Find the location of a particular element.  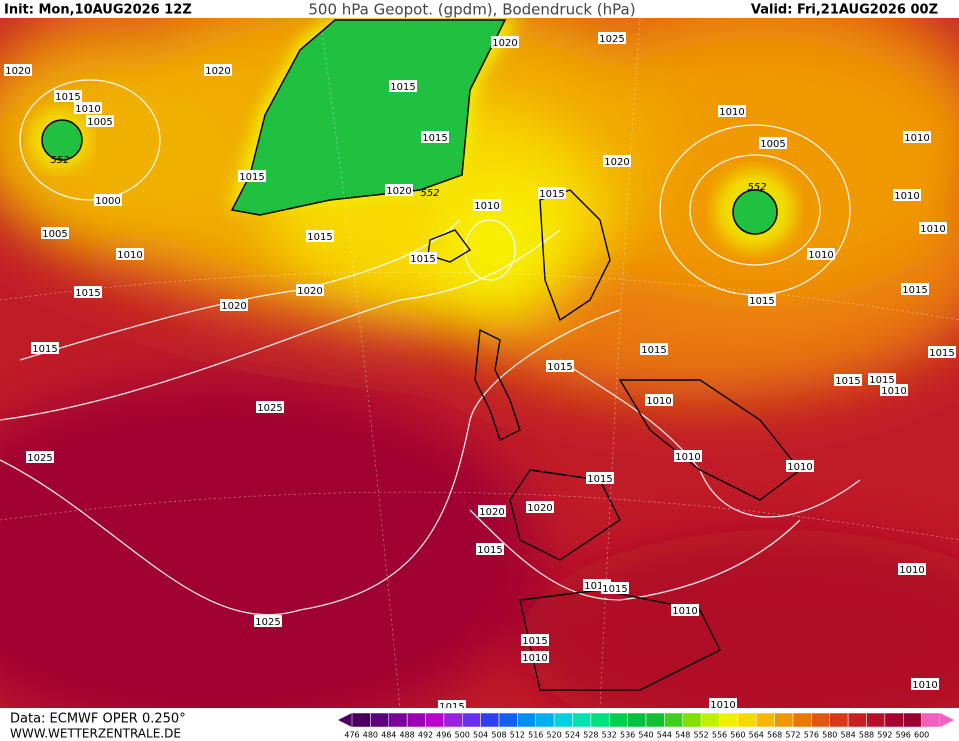

scale-label: 600 is located at coordinates (921, 735).